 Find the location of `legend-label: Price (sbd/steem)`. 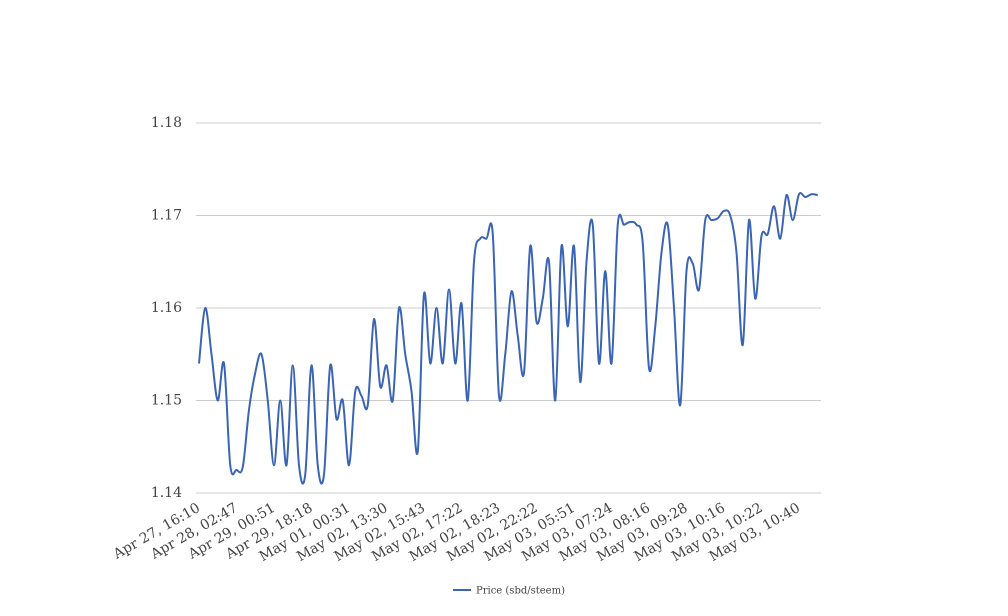

legend-label: Price (sbd/steem) is located at coordinates (520, 591).